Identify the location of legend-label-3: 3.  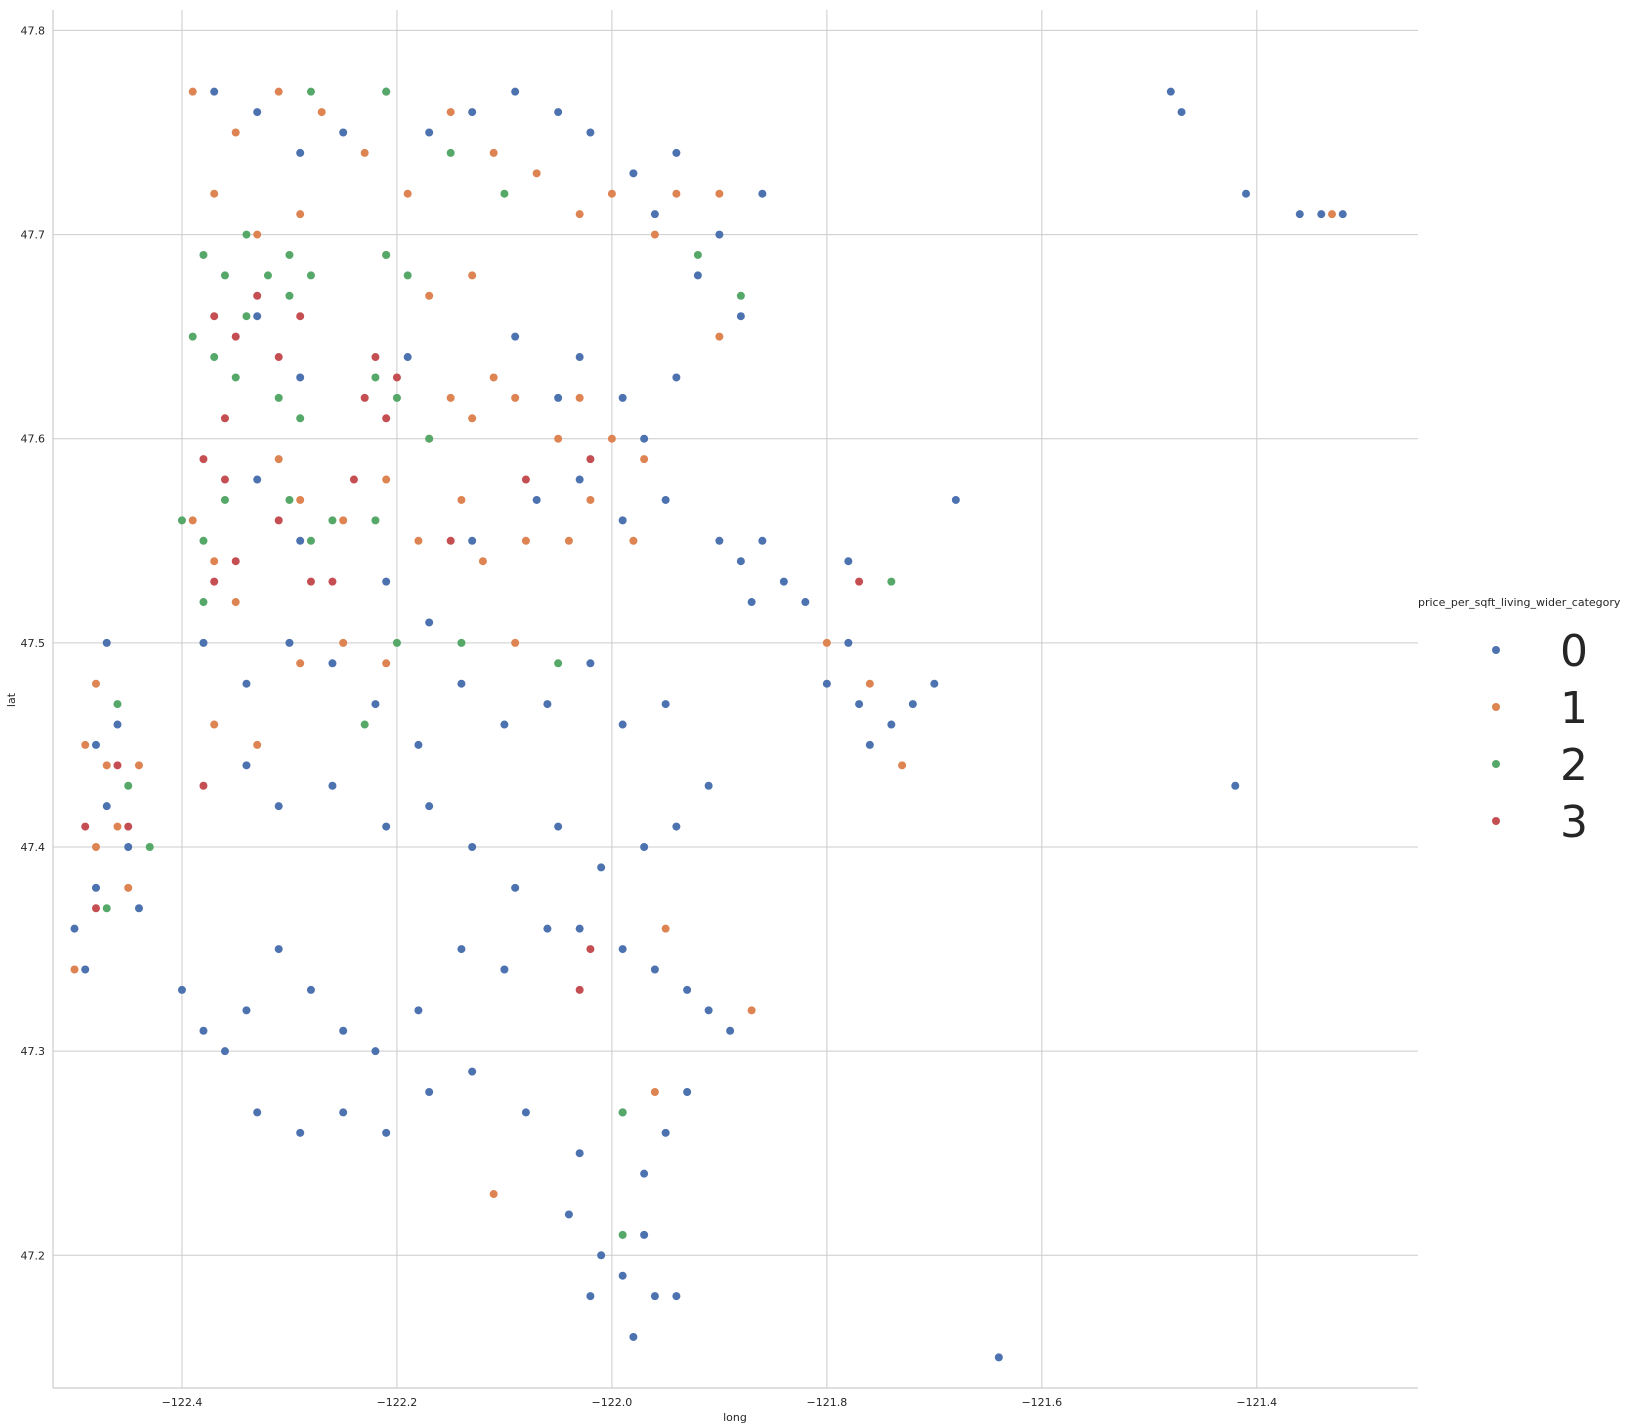
(1574, 822).